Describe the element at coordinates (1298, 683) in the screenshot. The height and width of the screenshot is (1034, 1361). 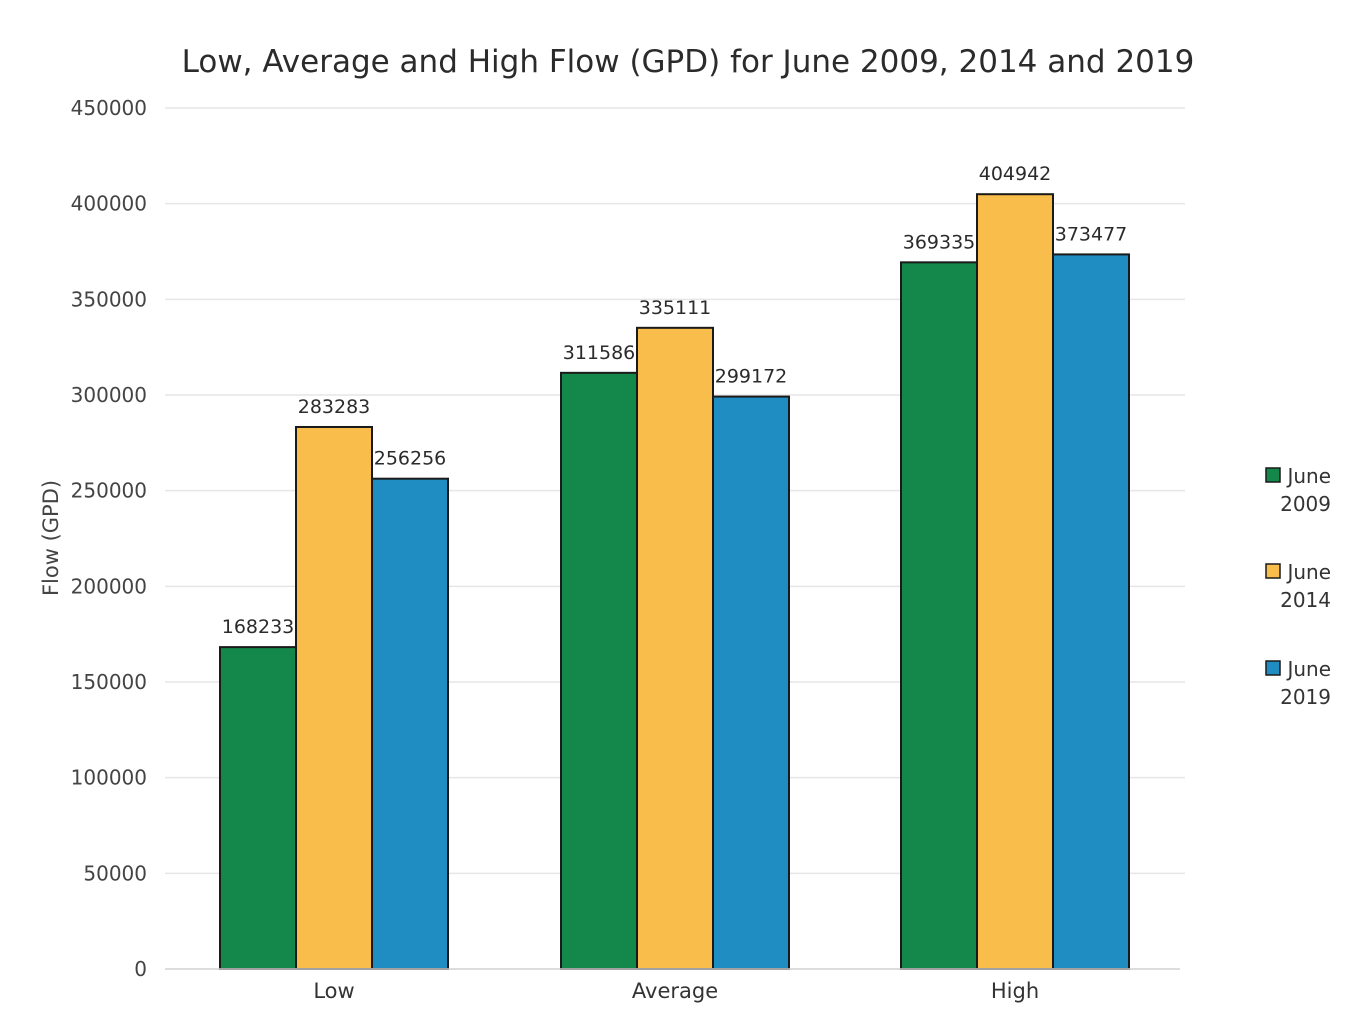
I see `legend-item-june-2019: June 2019` at that location.